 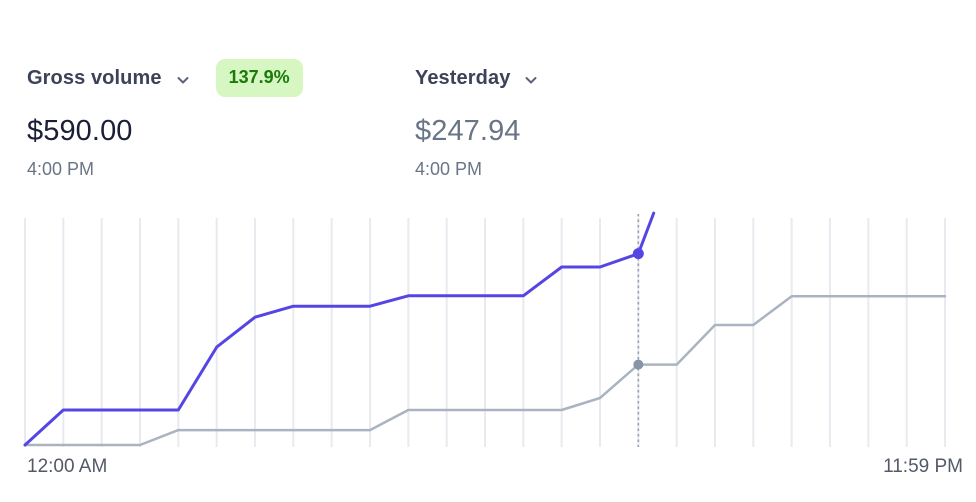 I want to click on today-amount: $590.00, so click(x=80, y=131).